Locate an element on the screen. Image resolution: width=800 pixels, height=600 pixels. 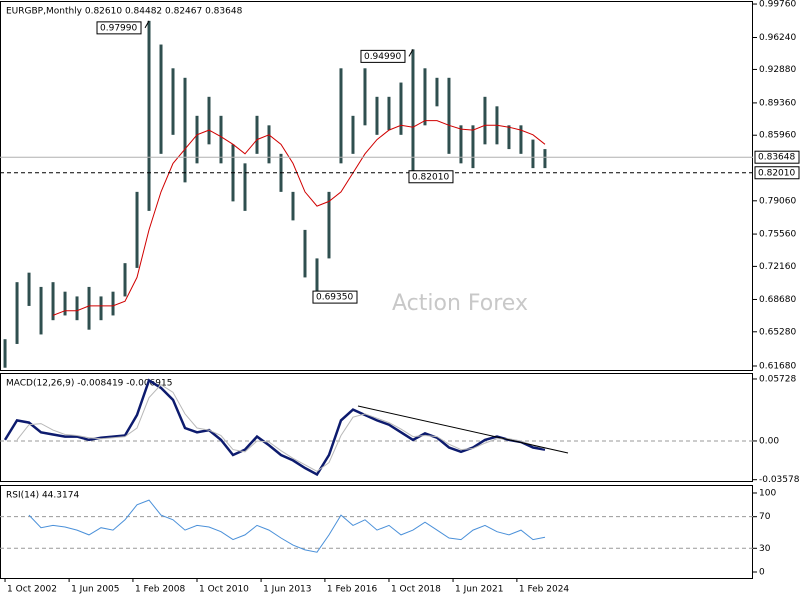
x-tick-label: 1 Oct 2010 is located at coordinates (224, 590).